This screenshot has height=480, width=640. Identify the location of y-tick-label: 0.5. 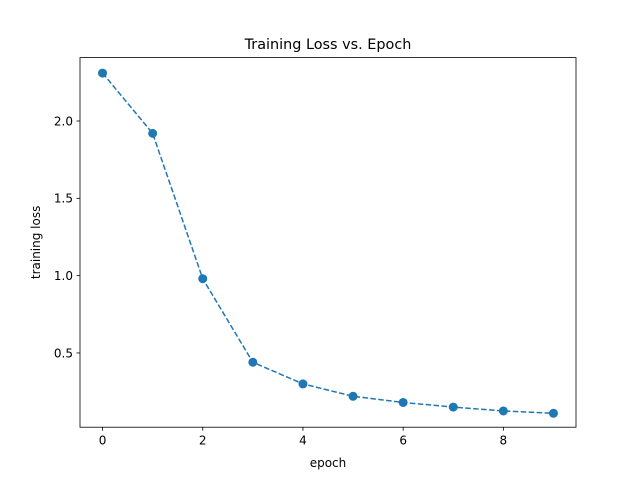
(63, 353).